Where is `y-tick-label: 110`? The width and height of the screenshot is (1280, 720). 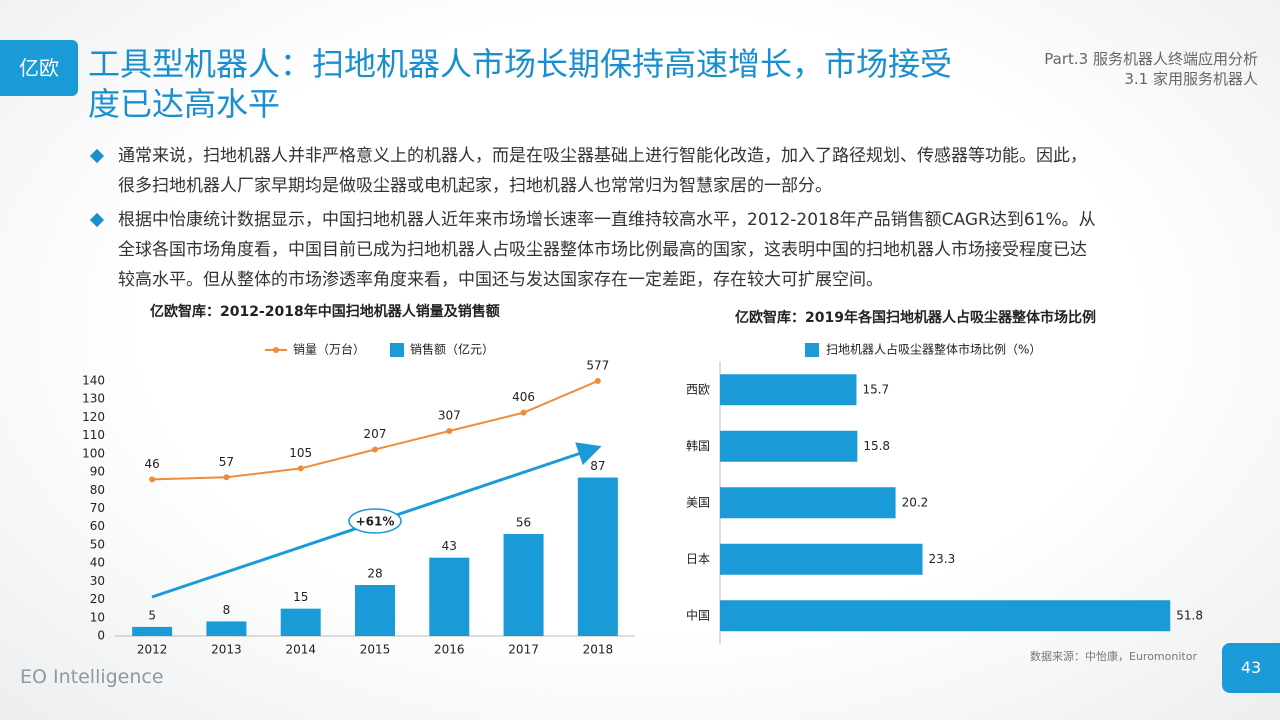
y-tick-label: 110 is located at coordinates (93, 435).